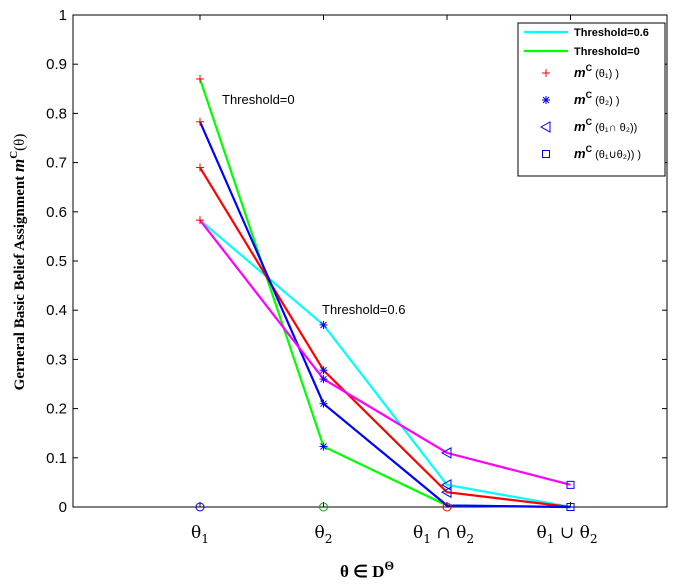 The width and height of the screenshot is (689, 585). What do you see at coordinates (443, 534) in the screenshot?
I see `x-tick-label: θ1 ∩ θ2` at bounding box center [443, 534].